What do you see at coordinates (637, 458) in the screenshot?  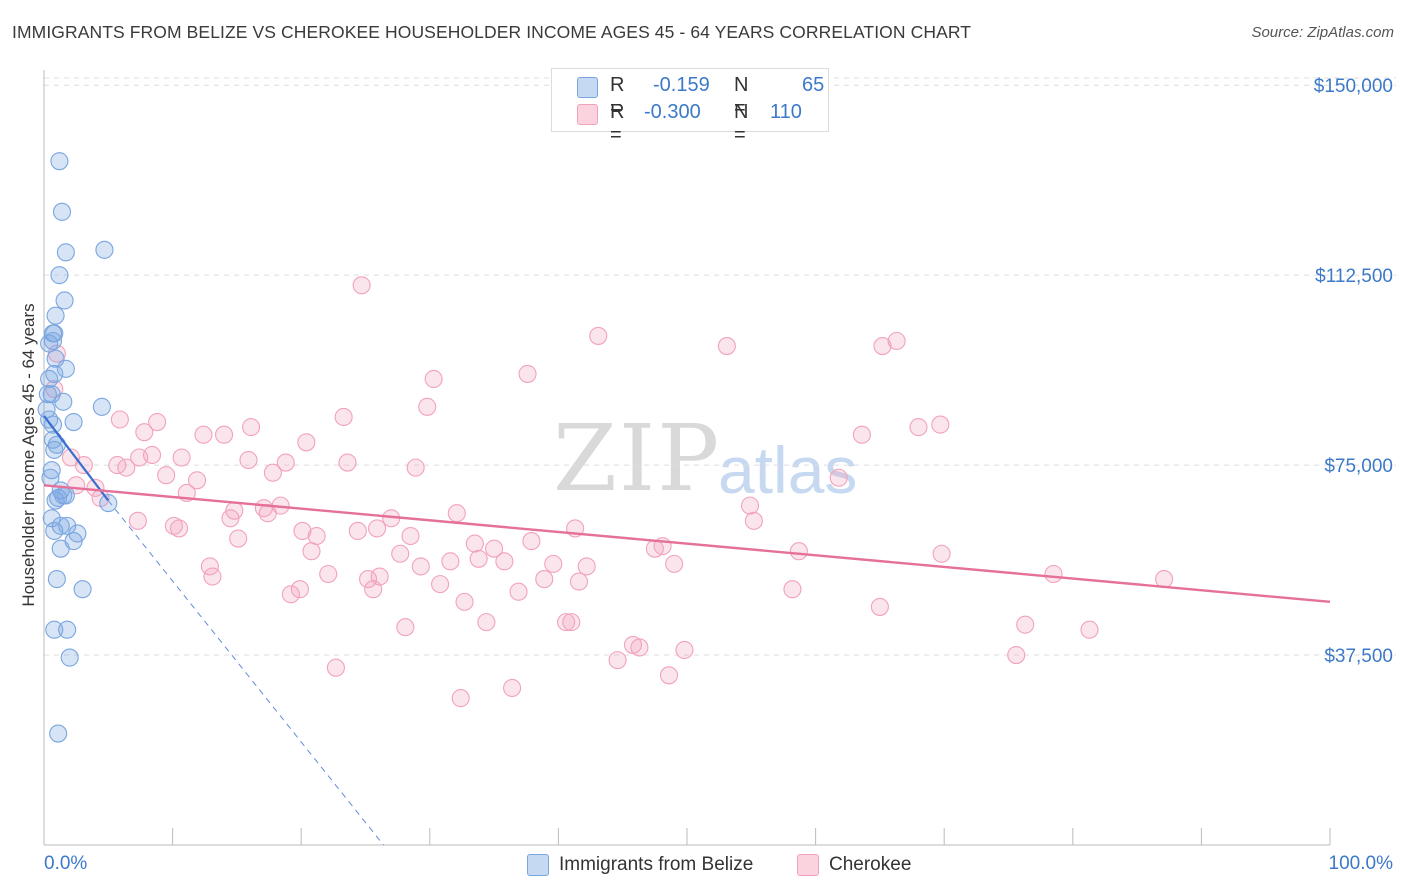 I see `watermark-zip: ZIP` at bounding box center [637, 458].